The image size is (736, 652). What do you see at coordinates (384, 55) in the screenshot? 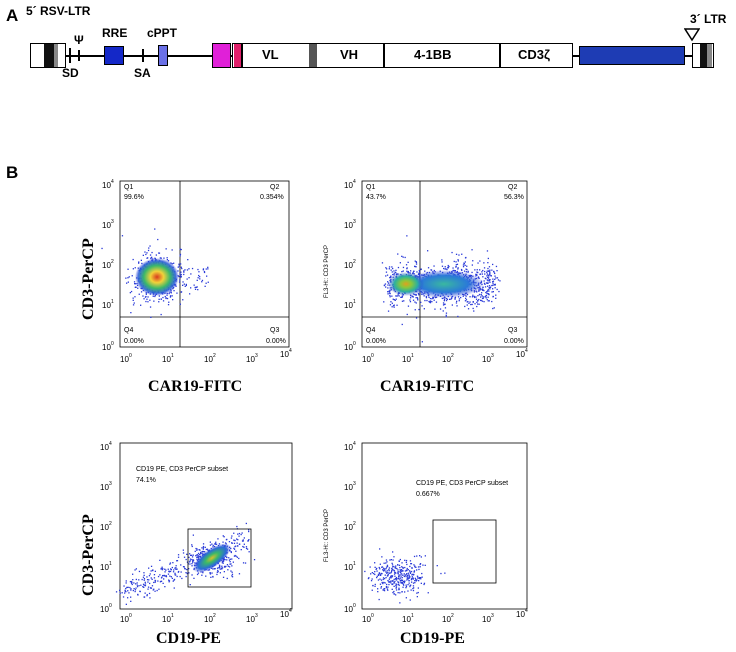
I see `vh-bb-divider` at bounding box center [384, 55].